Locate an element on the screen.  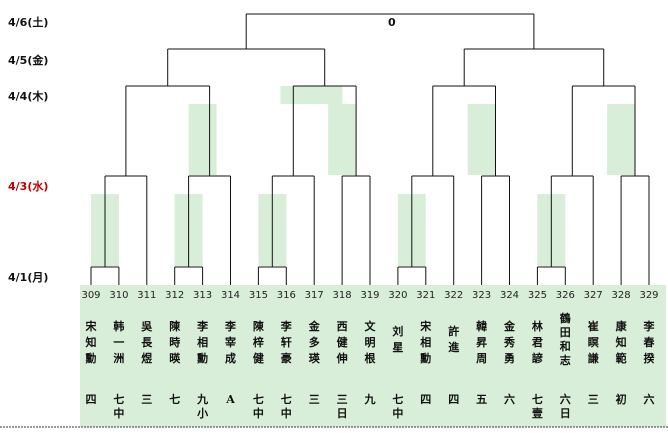
date-label-semifinal: 4/5(金) is located at coordinates (28, 60).